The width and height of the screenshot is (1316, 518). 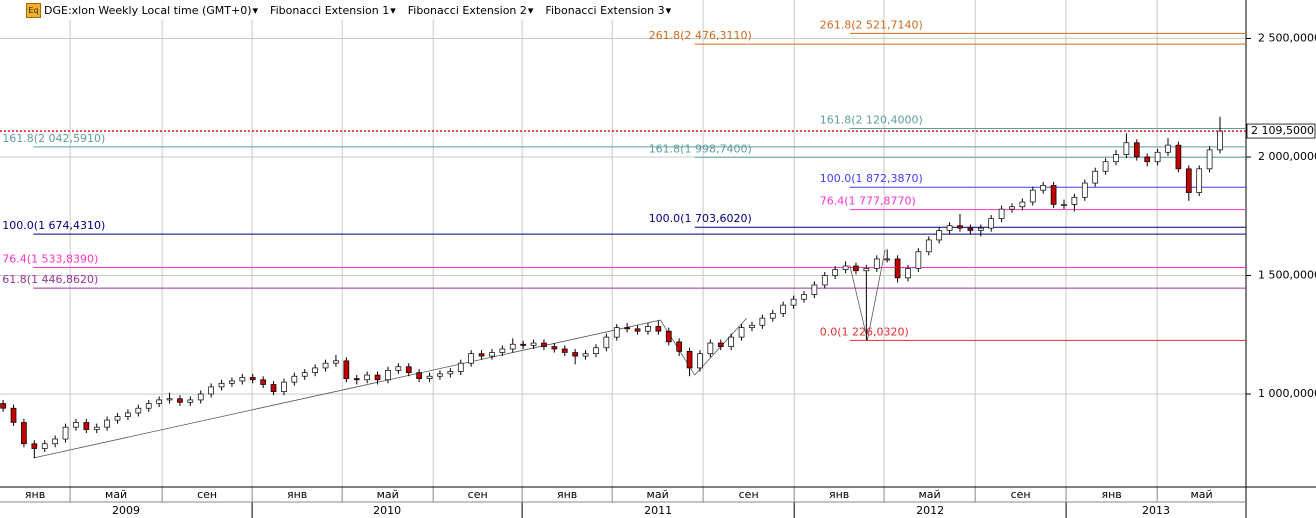 What do you see at coordinates (1281, 131) in the screenshot?
I see `last-price-box` at bounding box center [1281, 131].